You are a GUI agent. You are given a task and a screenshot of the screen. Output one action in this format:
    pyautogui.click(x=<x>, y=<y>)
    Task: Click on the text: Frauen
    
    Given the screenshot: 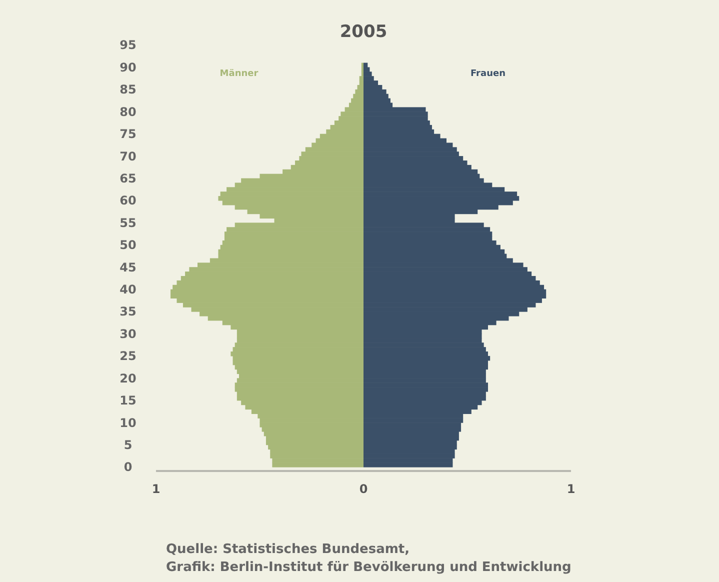 What is the action you would take?
    pyautogui.click(x=488, y=74)
    